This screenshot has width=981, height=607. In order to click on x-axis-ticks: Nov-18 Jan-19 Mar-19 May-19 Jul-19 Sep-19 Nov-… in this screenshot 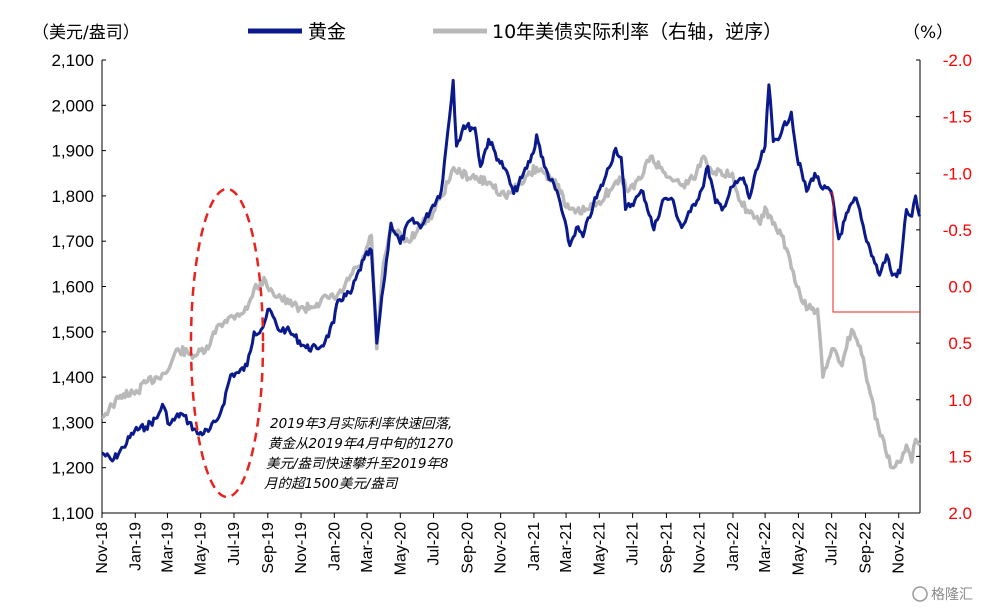, I will do `click(501, 544)`.